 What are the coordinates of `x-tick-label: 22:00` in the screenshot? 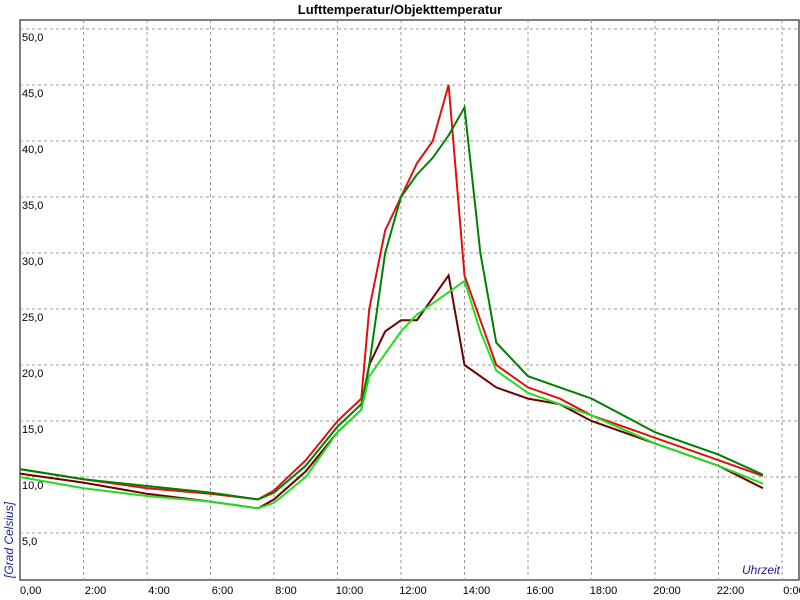 It's located at (731, 591).